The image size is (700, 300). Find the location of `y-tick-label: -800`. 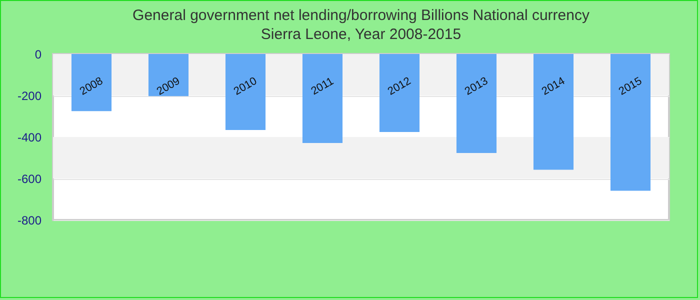

y-tick-label: -800 is located at coordinates (29, 221).